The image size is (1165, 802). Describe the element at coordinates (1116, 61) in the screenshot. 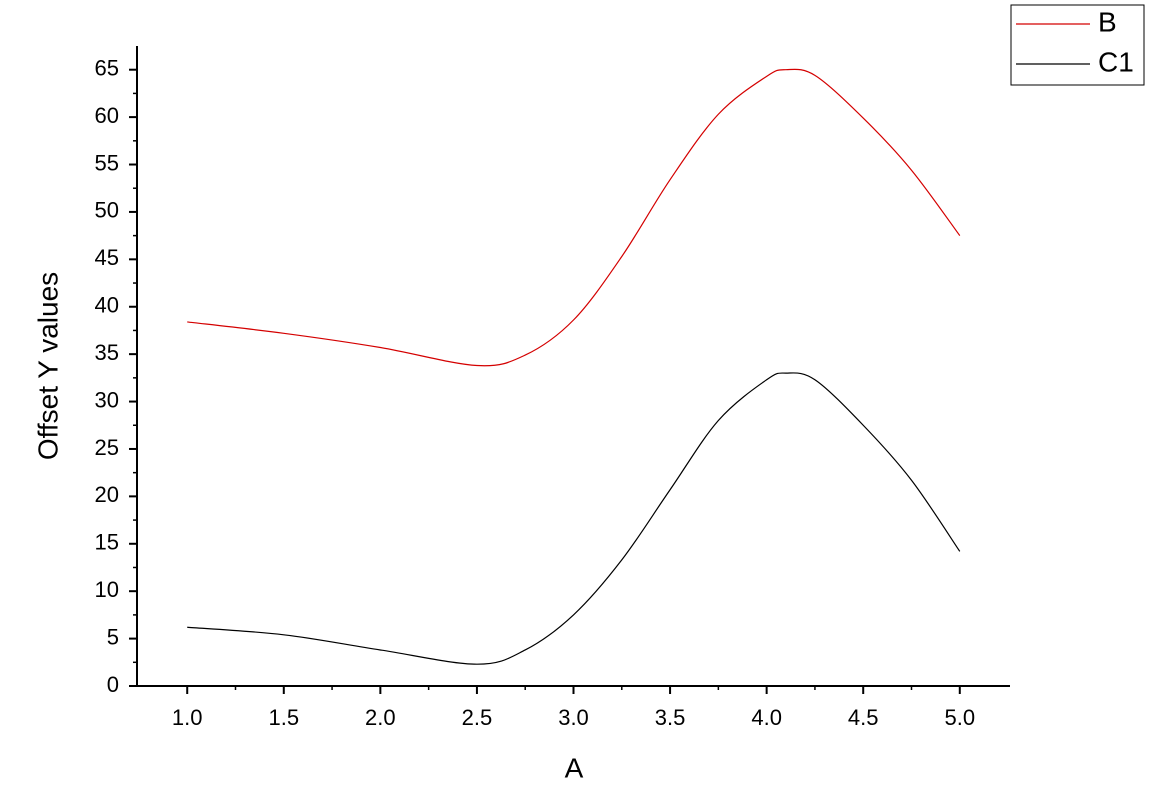

I see `legend-label: C1` at that location.